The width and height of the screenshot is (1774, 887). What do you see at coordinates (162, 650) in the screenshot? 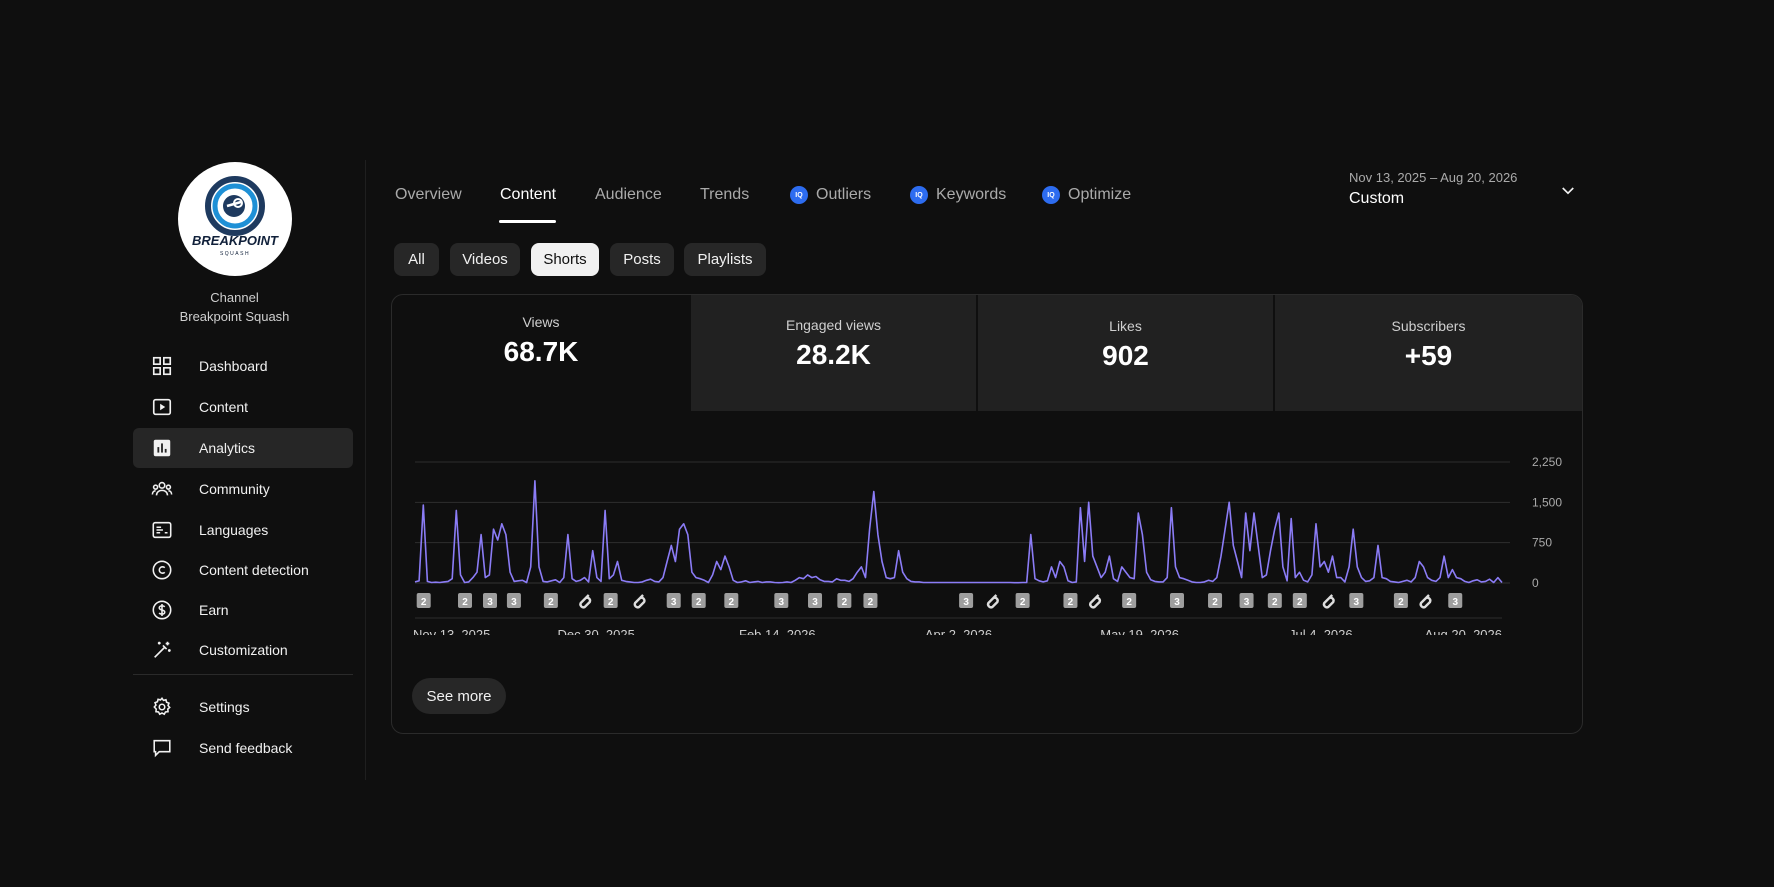
I see `customization-icon` at bounding box center [162, 650].